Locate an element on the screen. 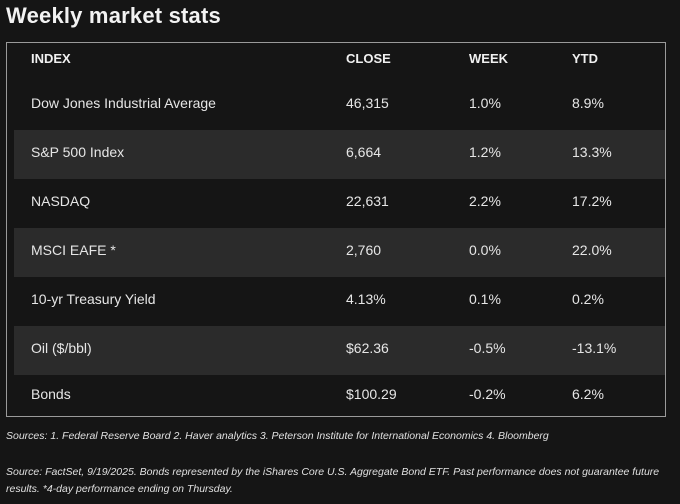 The image size is (680, 504). table-row: Bonds $100.29 -0.2% 6.2% is located at coordinates (339, 395).